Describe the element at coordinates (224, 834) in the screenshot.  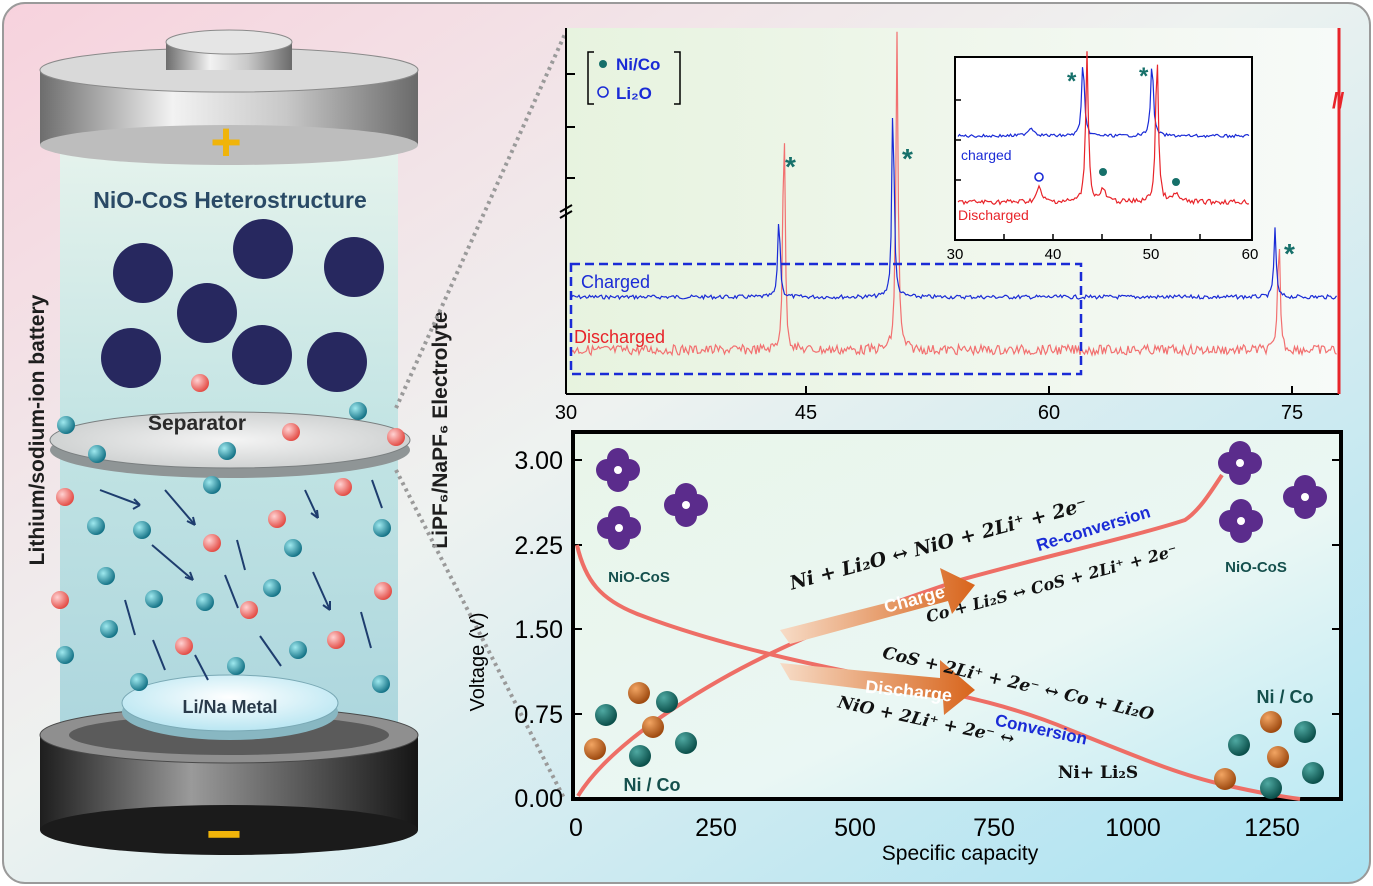
I see `minus-sign: −` at that location.